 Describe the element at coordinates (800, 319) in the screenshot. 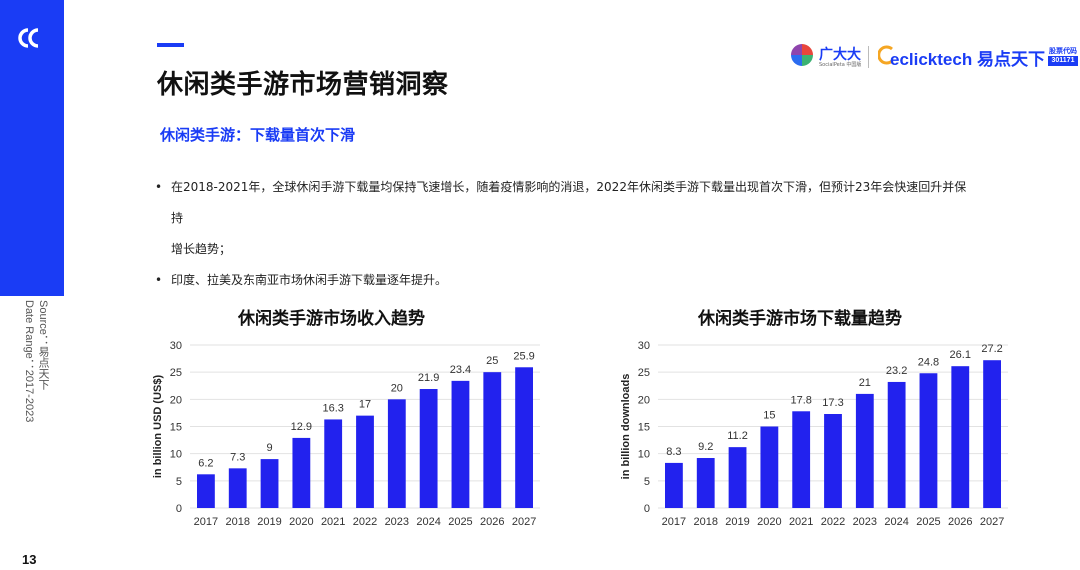

I see `downloads-chart-title: 休闲类手游市场下载量趋势` at that location.